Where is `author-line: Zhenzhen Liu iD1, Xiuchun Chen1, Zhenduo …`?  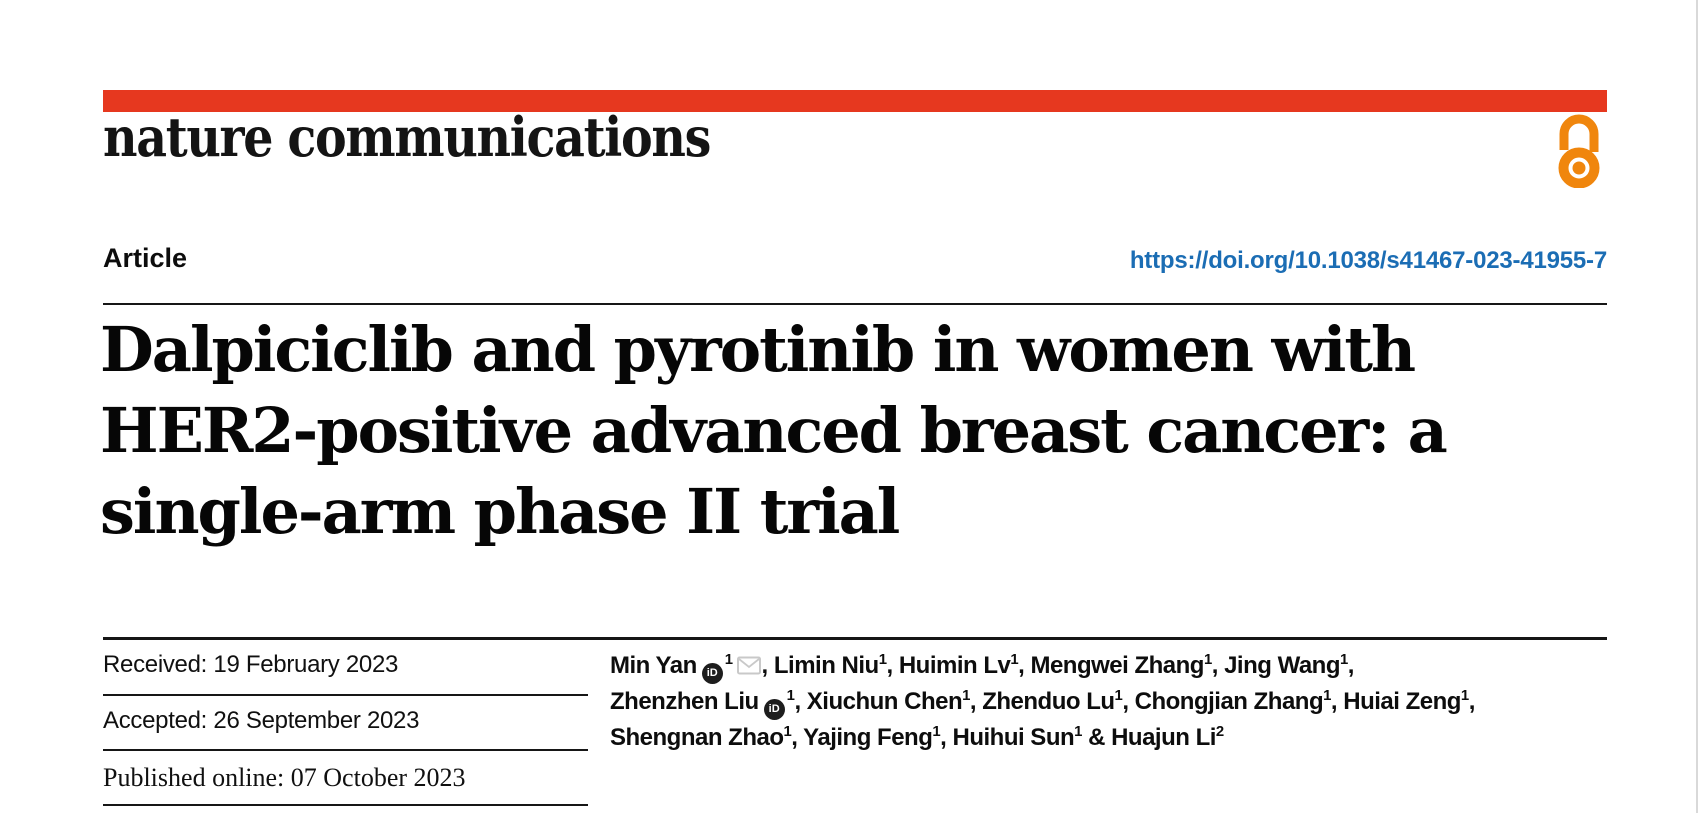
author-line: Zhenzhen Liu iD1, Xiuchun Chen1, Zhenduo … is located at coordinates (1080, 702).